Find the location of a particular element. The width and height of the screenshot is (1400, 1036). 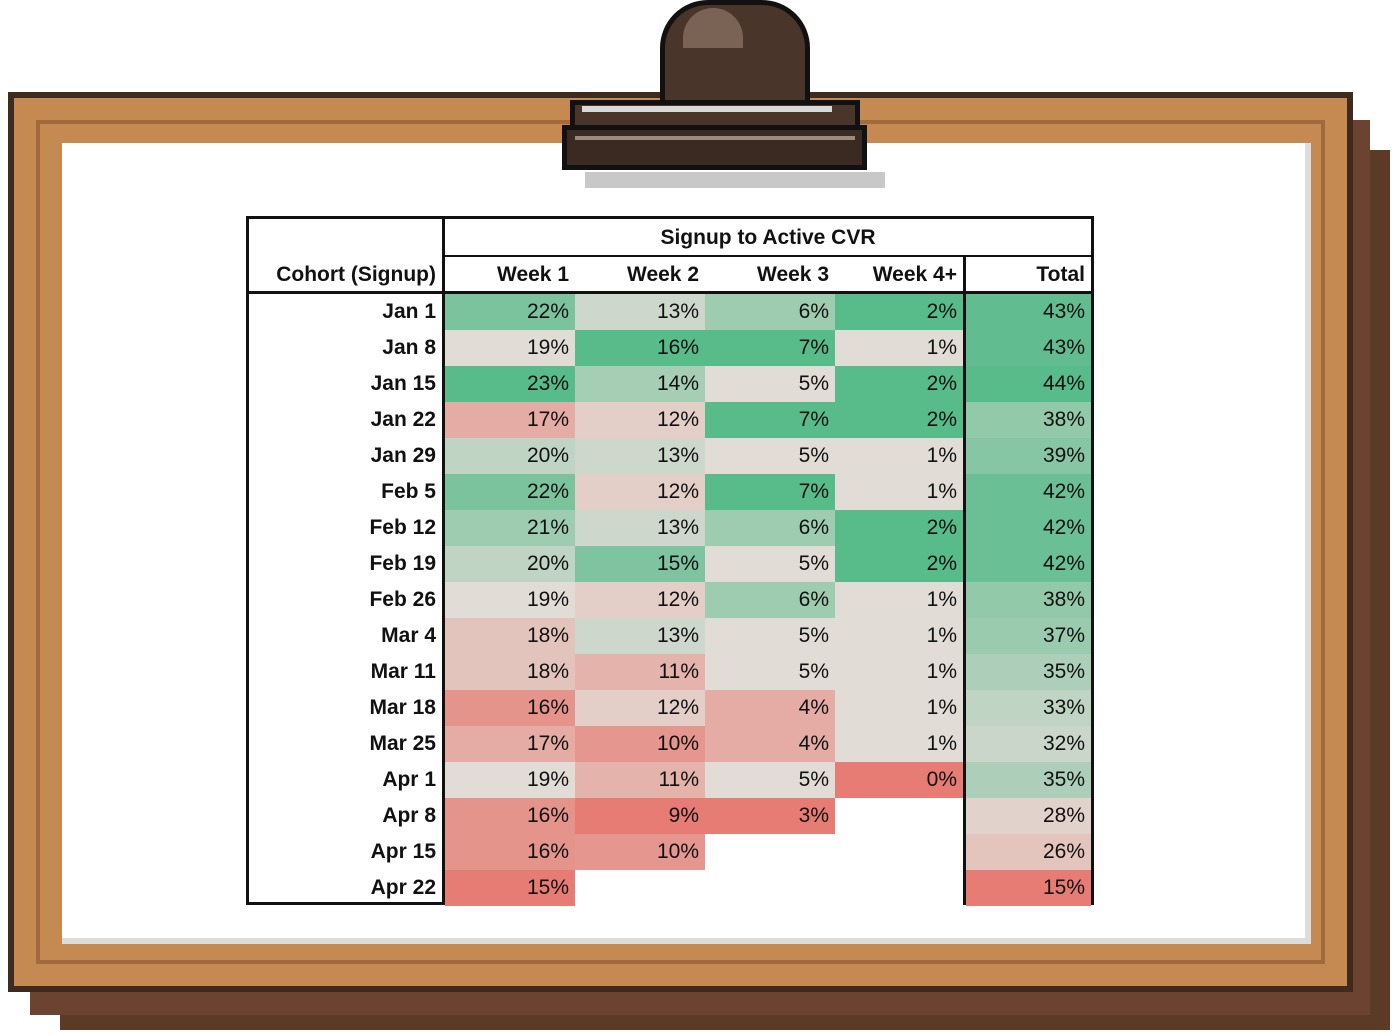

header-row-group: Signup to Active CVR is located at coordinates (670, 237).